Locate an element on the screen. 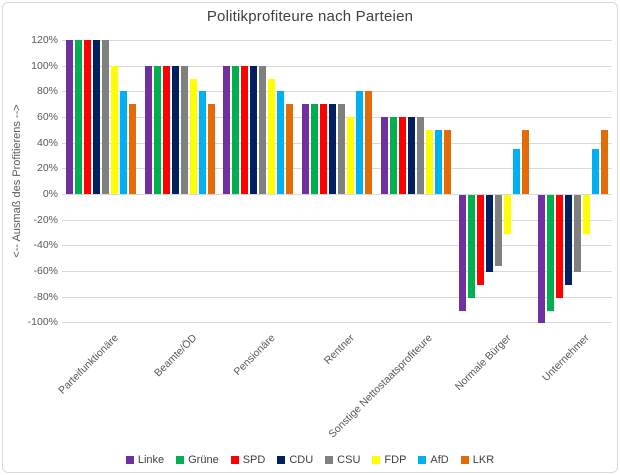 This screenshot has height=475, width=620. chart-title: Politikprofiteure nach Parteien is located at coordinates (310, 16).